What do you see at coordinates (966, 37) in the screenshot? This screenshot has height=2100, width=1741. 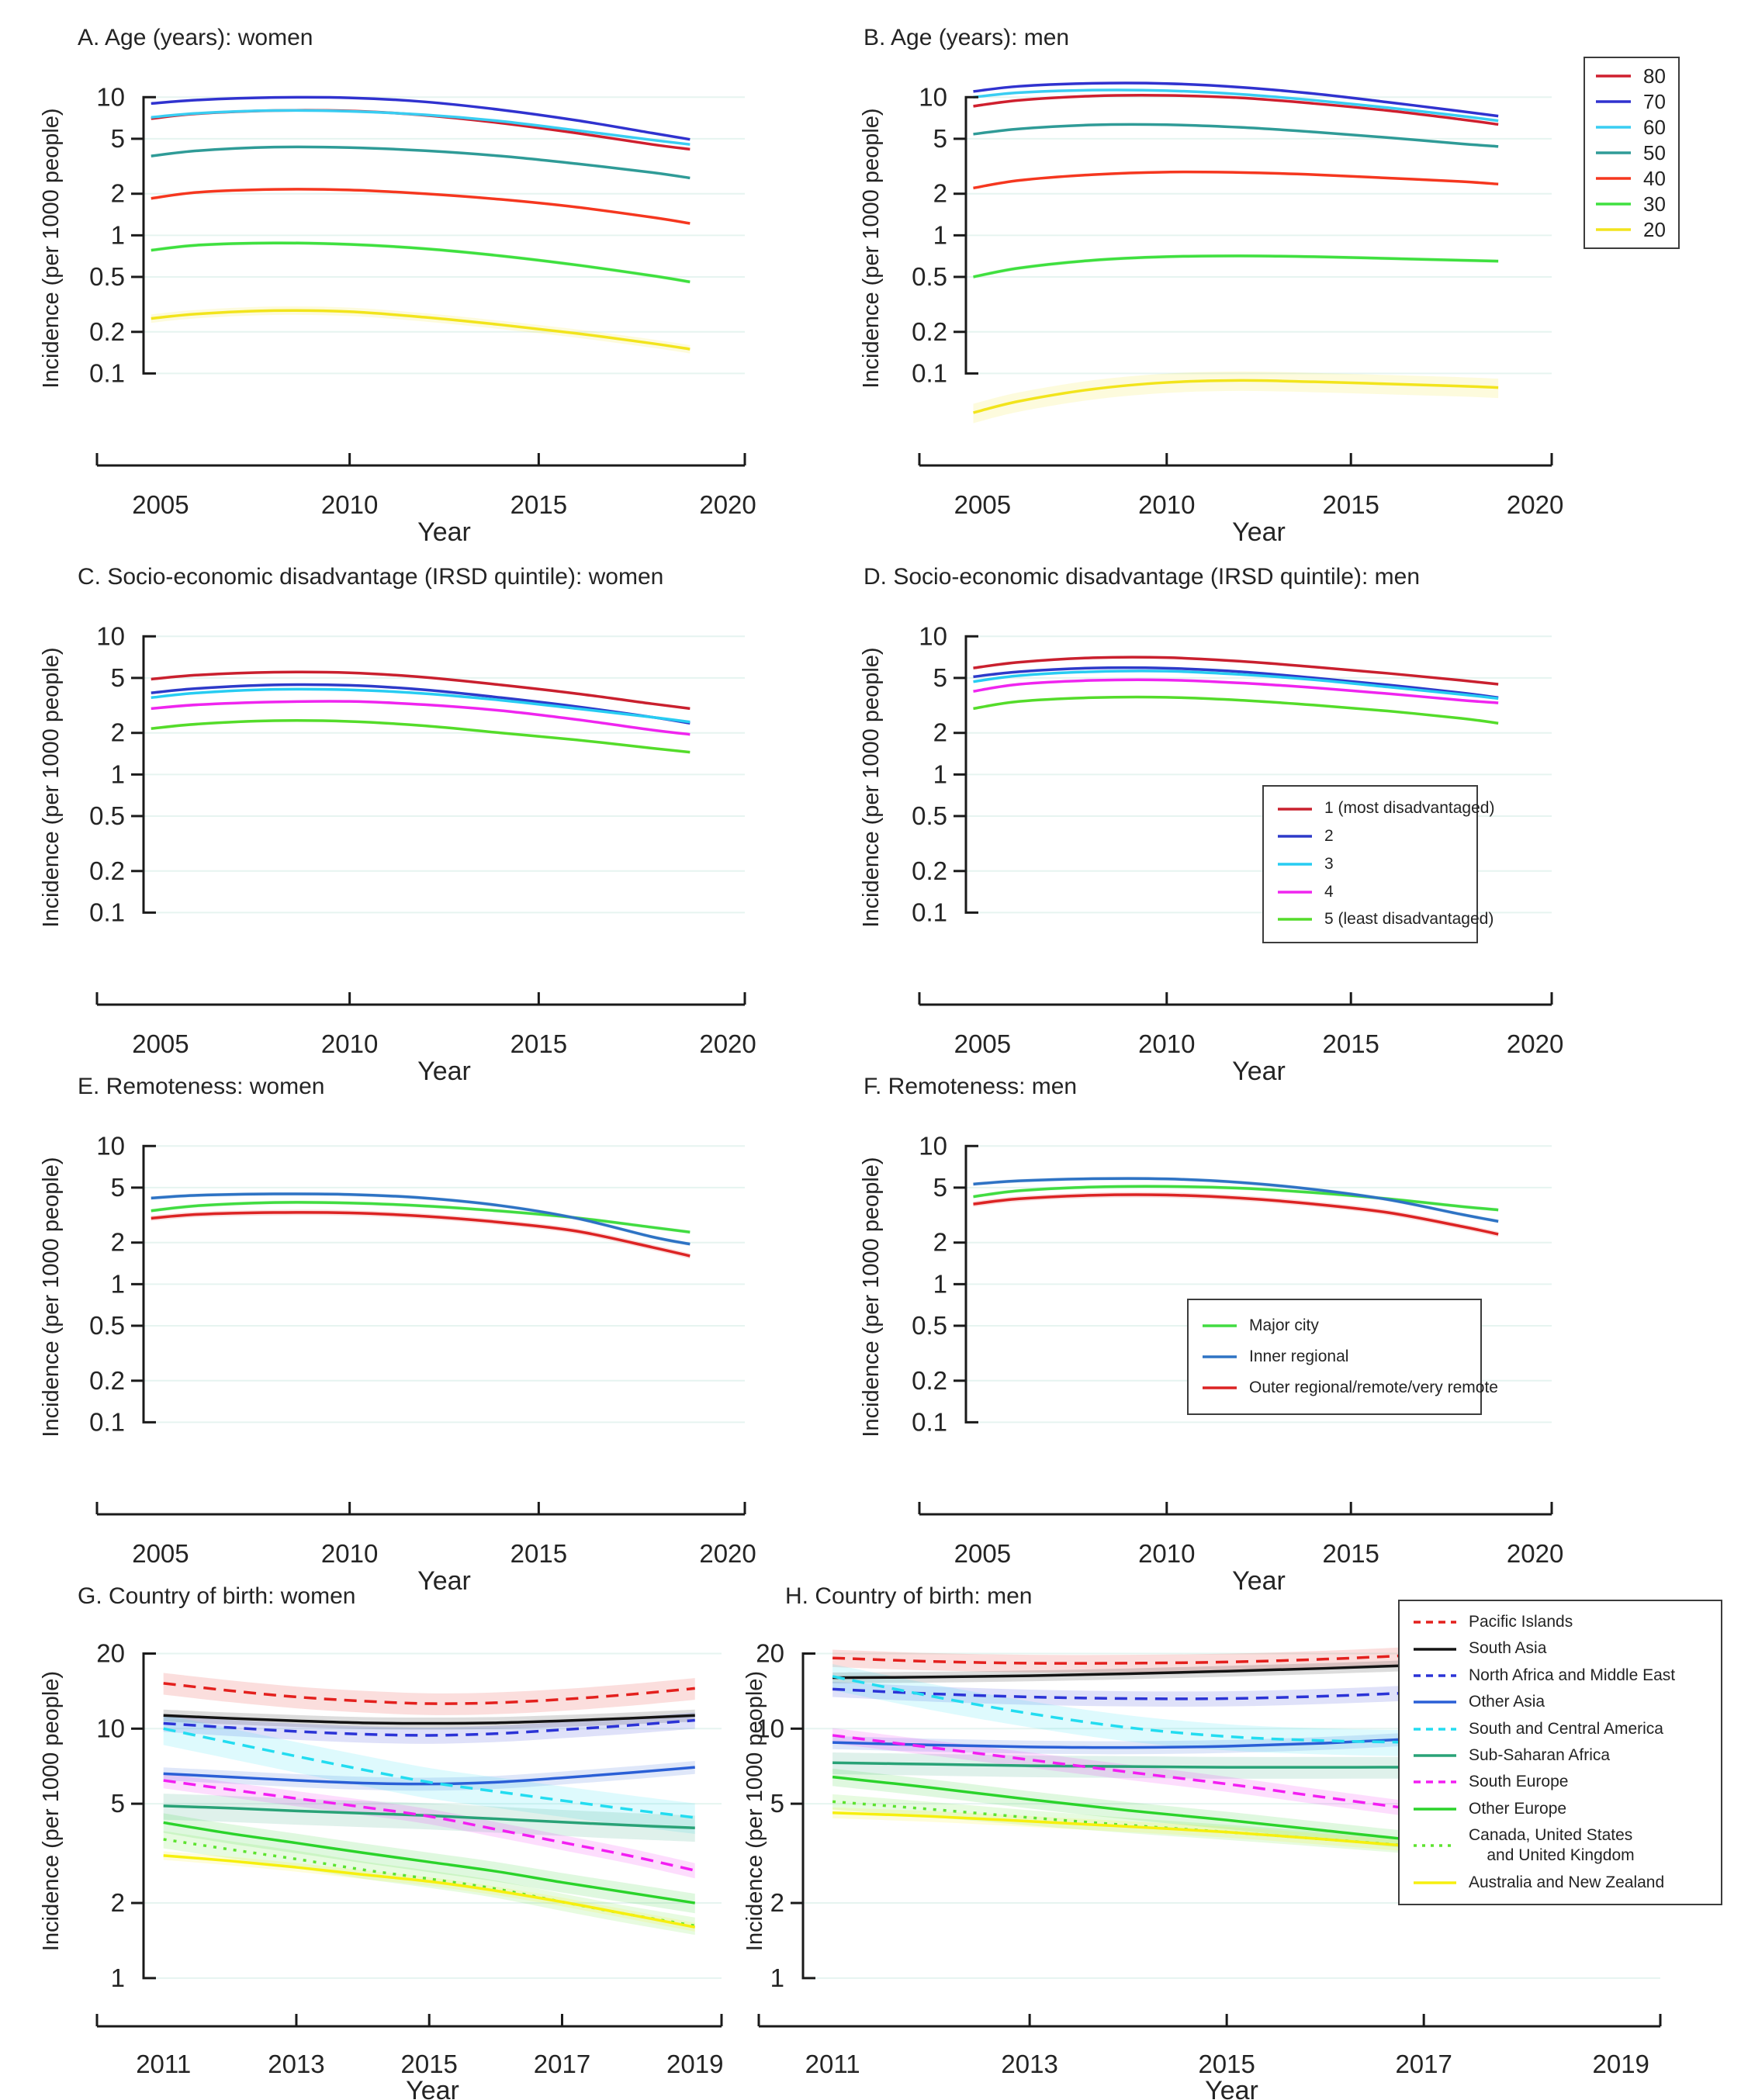 I see `panel-title: B. Age (years): men` at bounding box center [966, 37].